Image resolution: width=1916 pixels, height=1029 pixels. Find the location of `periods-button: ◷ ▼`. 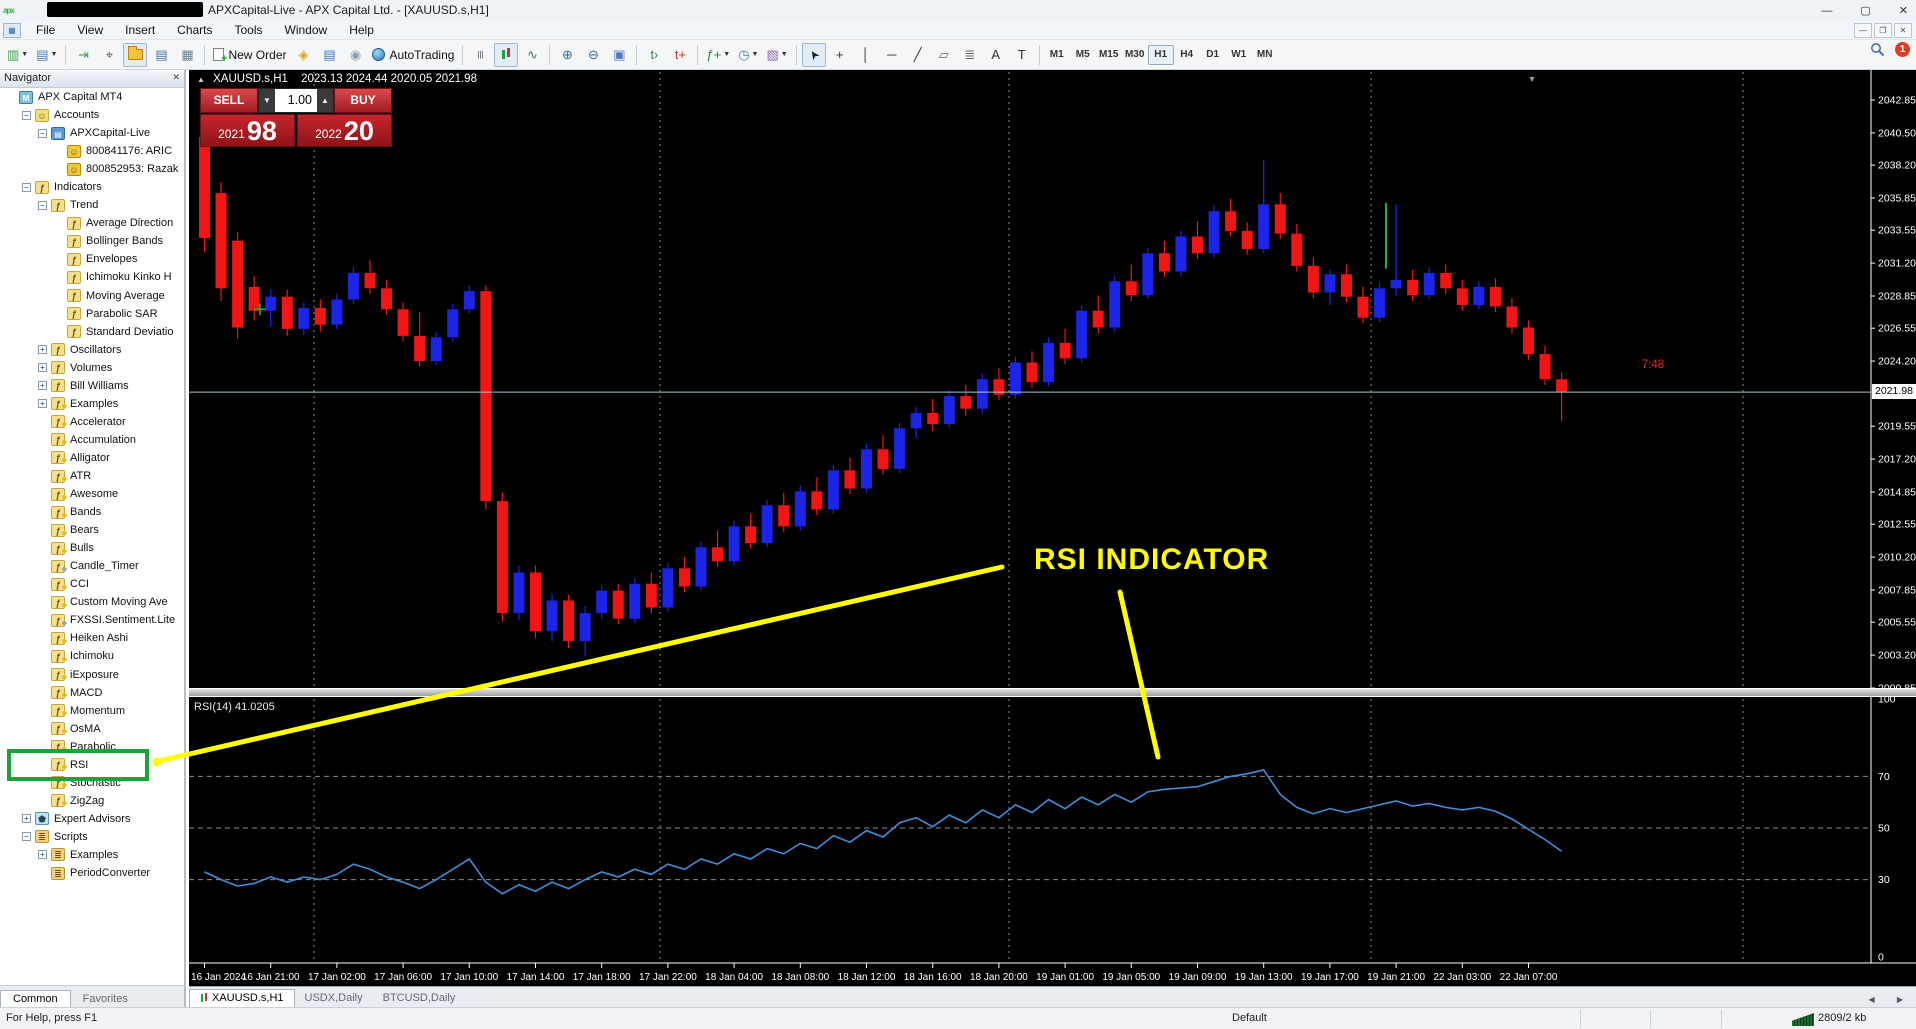

periods-button: ◷ ▼ is located at coordinates (748, 54).